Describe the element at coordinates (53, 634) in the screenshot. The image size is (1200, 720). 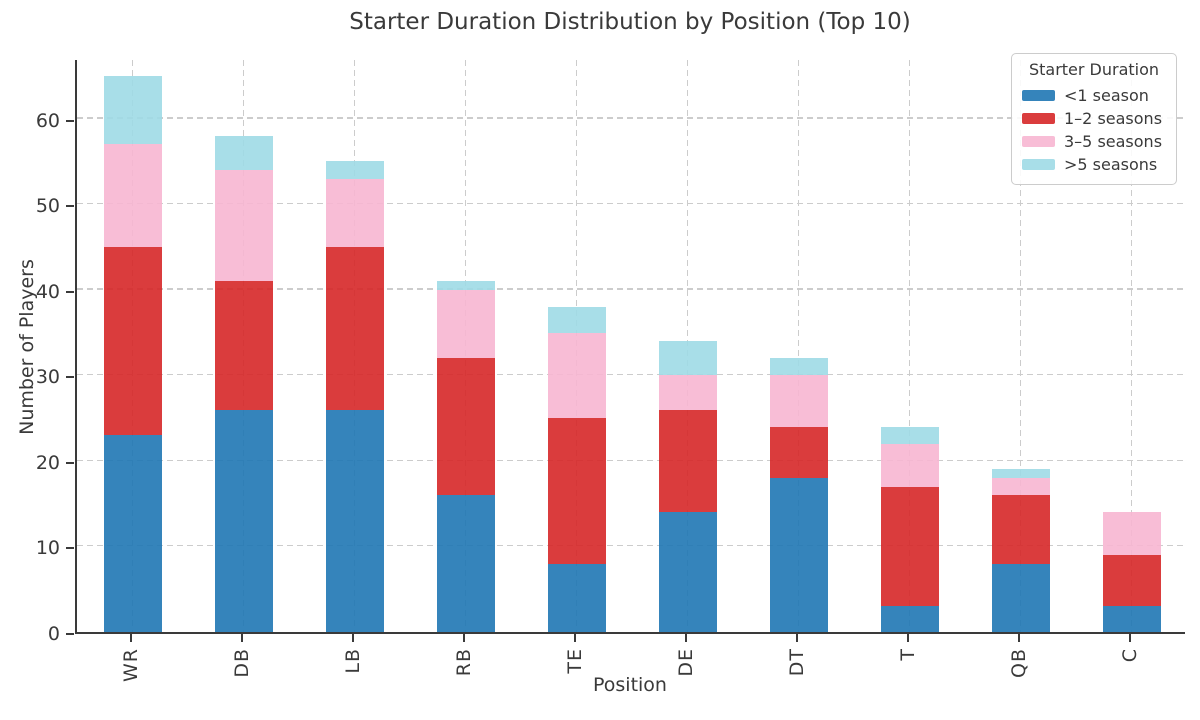
I see `y-tick-label: 0` at that location.